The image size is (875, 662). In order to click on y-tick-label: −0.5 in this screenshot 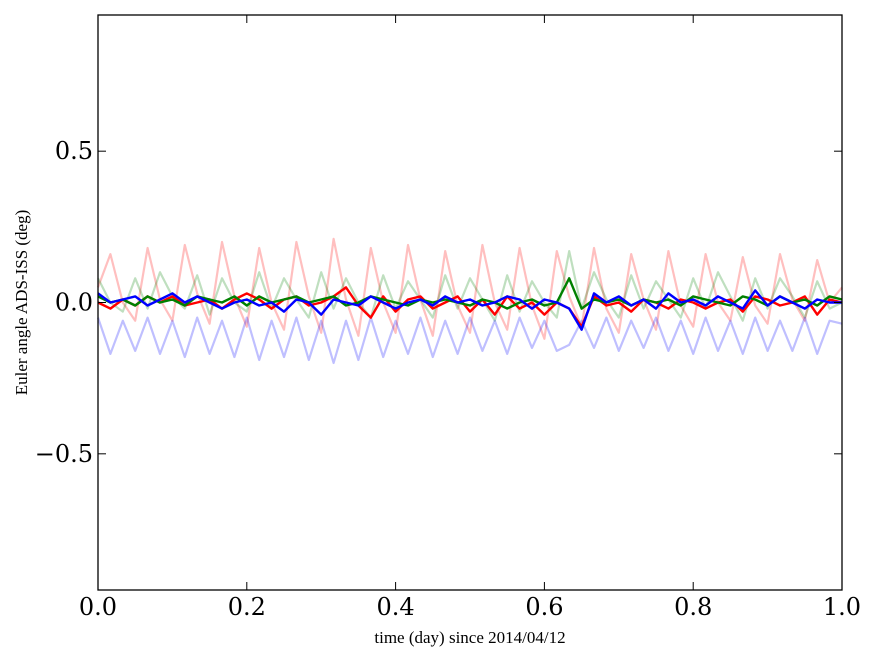, I will do `click(64, 454)`.